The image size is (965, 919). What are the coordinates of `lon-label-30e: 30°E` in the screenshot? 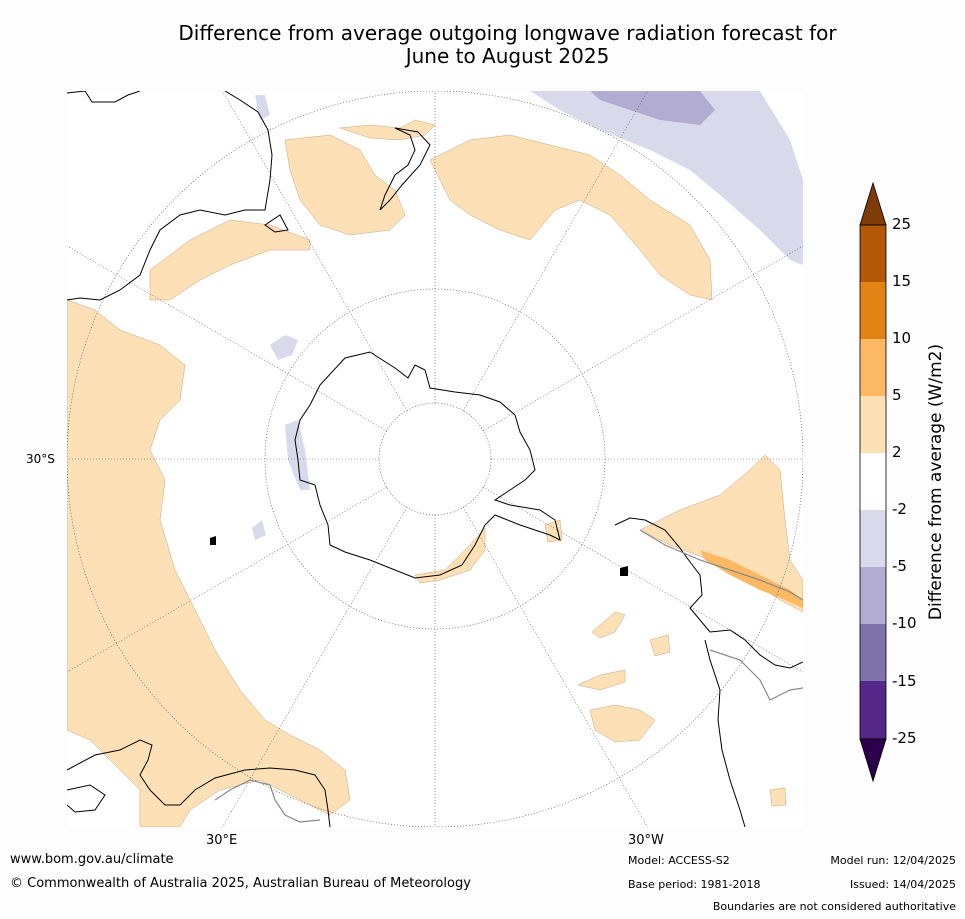 It's located at (222, 840).